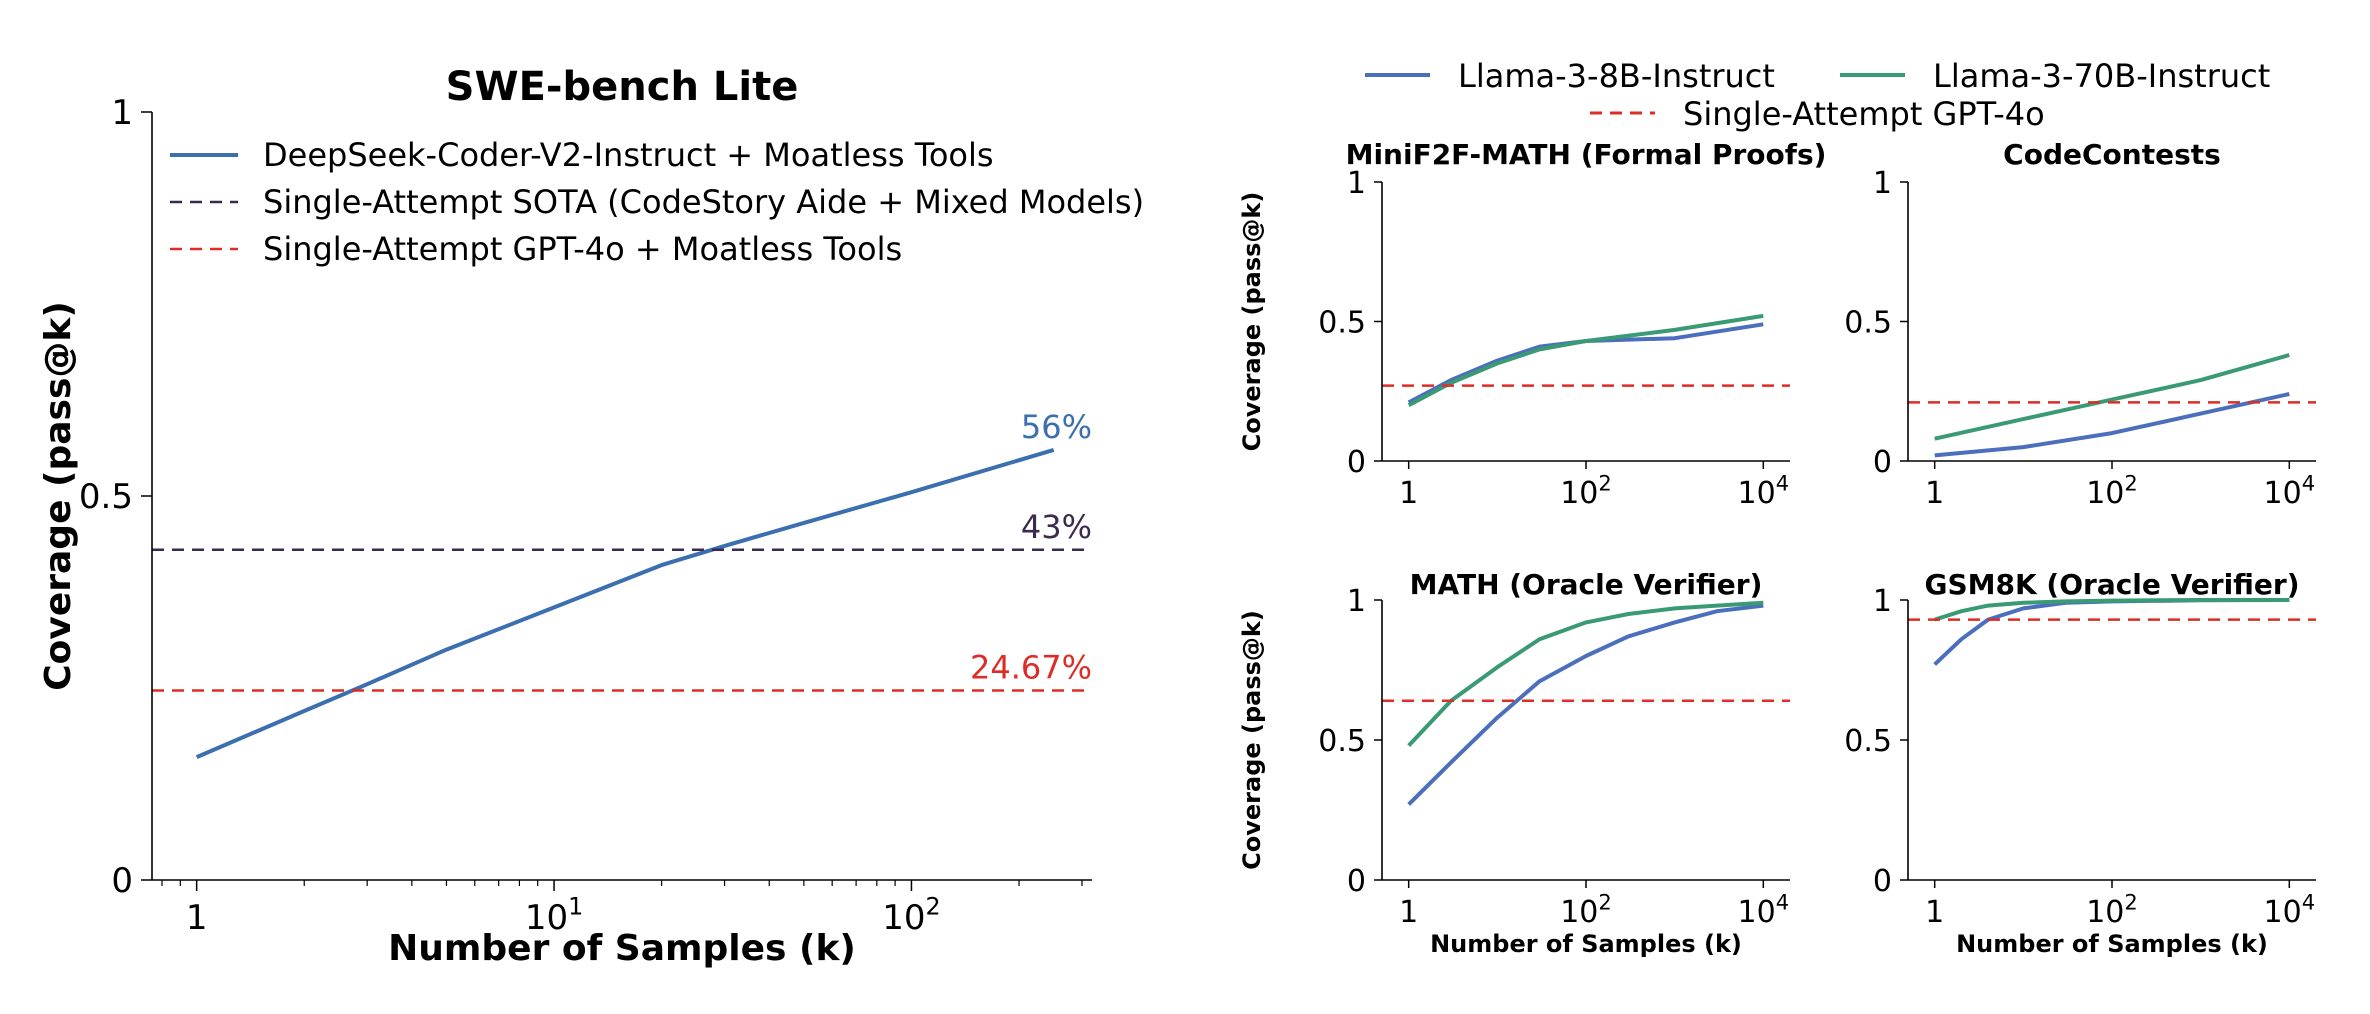 This screenshot has width=2370, height=1014. I want to click on chart-panel-3: CodeContests 0 0.5 1 1 10² 10⁴, so click(2080, 324).